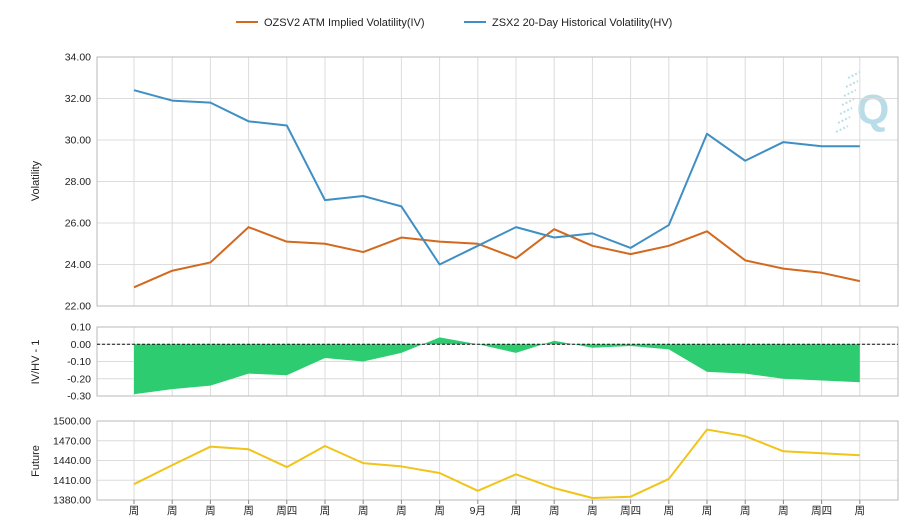  I want to click on legend-hv-label: ZSX2 20-Day Historical Volatility(HV), so click(582, 23).